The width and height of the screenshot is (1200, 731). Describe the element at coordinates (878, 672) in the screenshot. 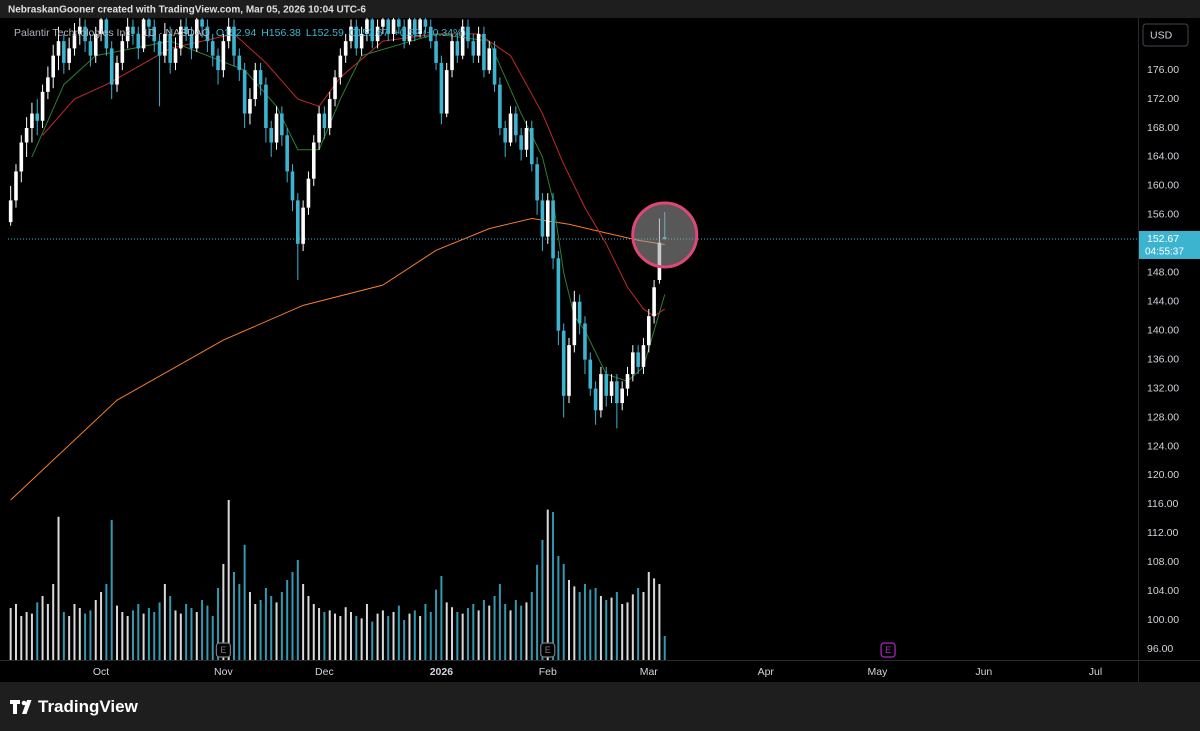

I see `x-tick-label: May` at that location.